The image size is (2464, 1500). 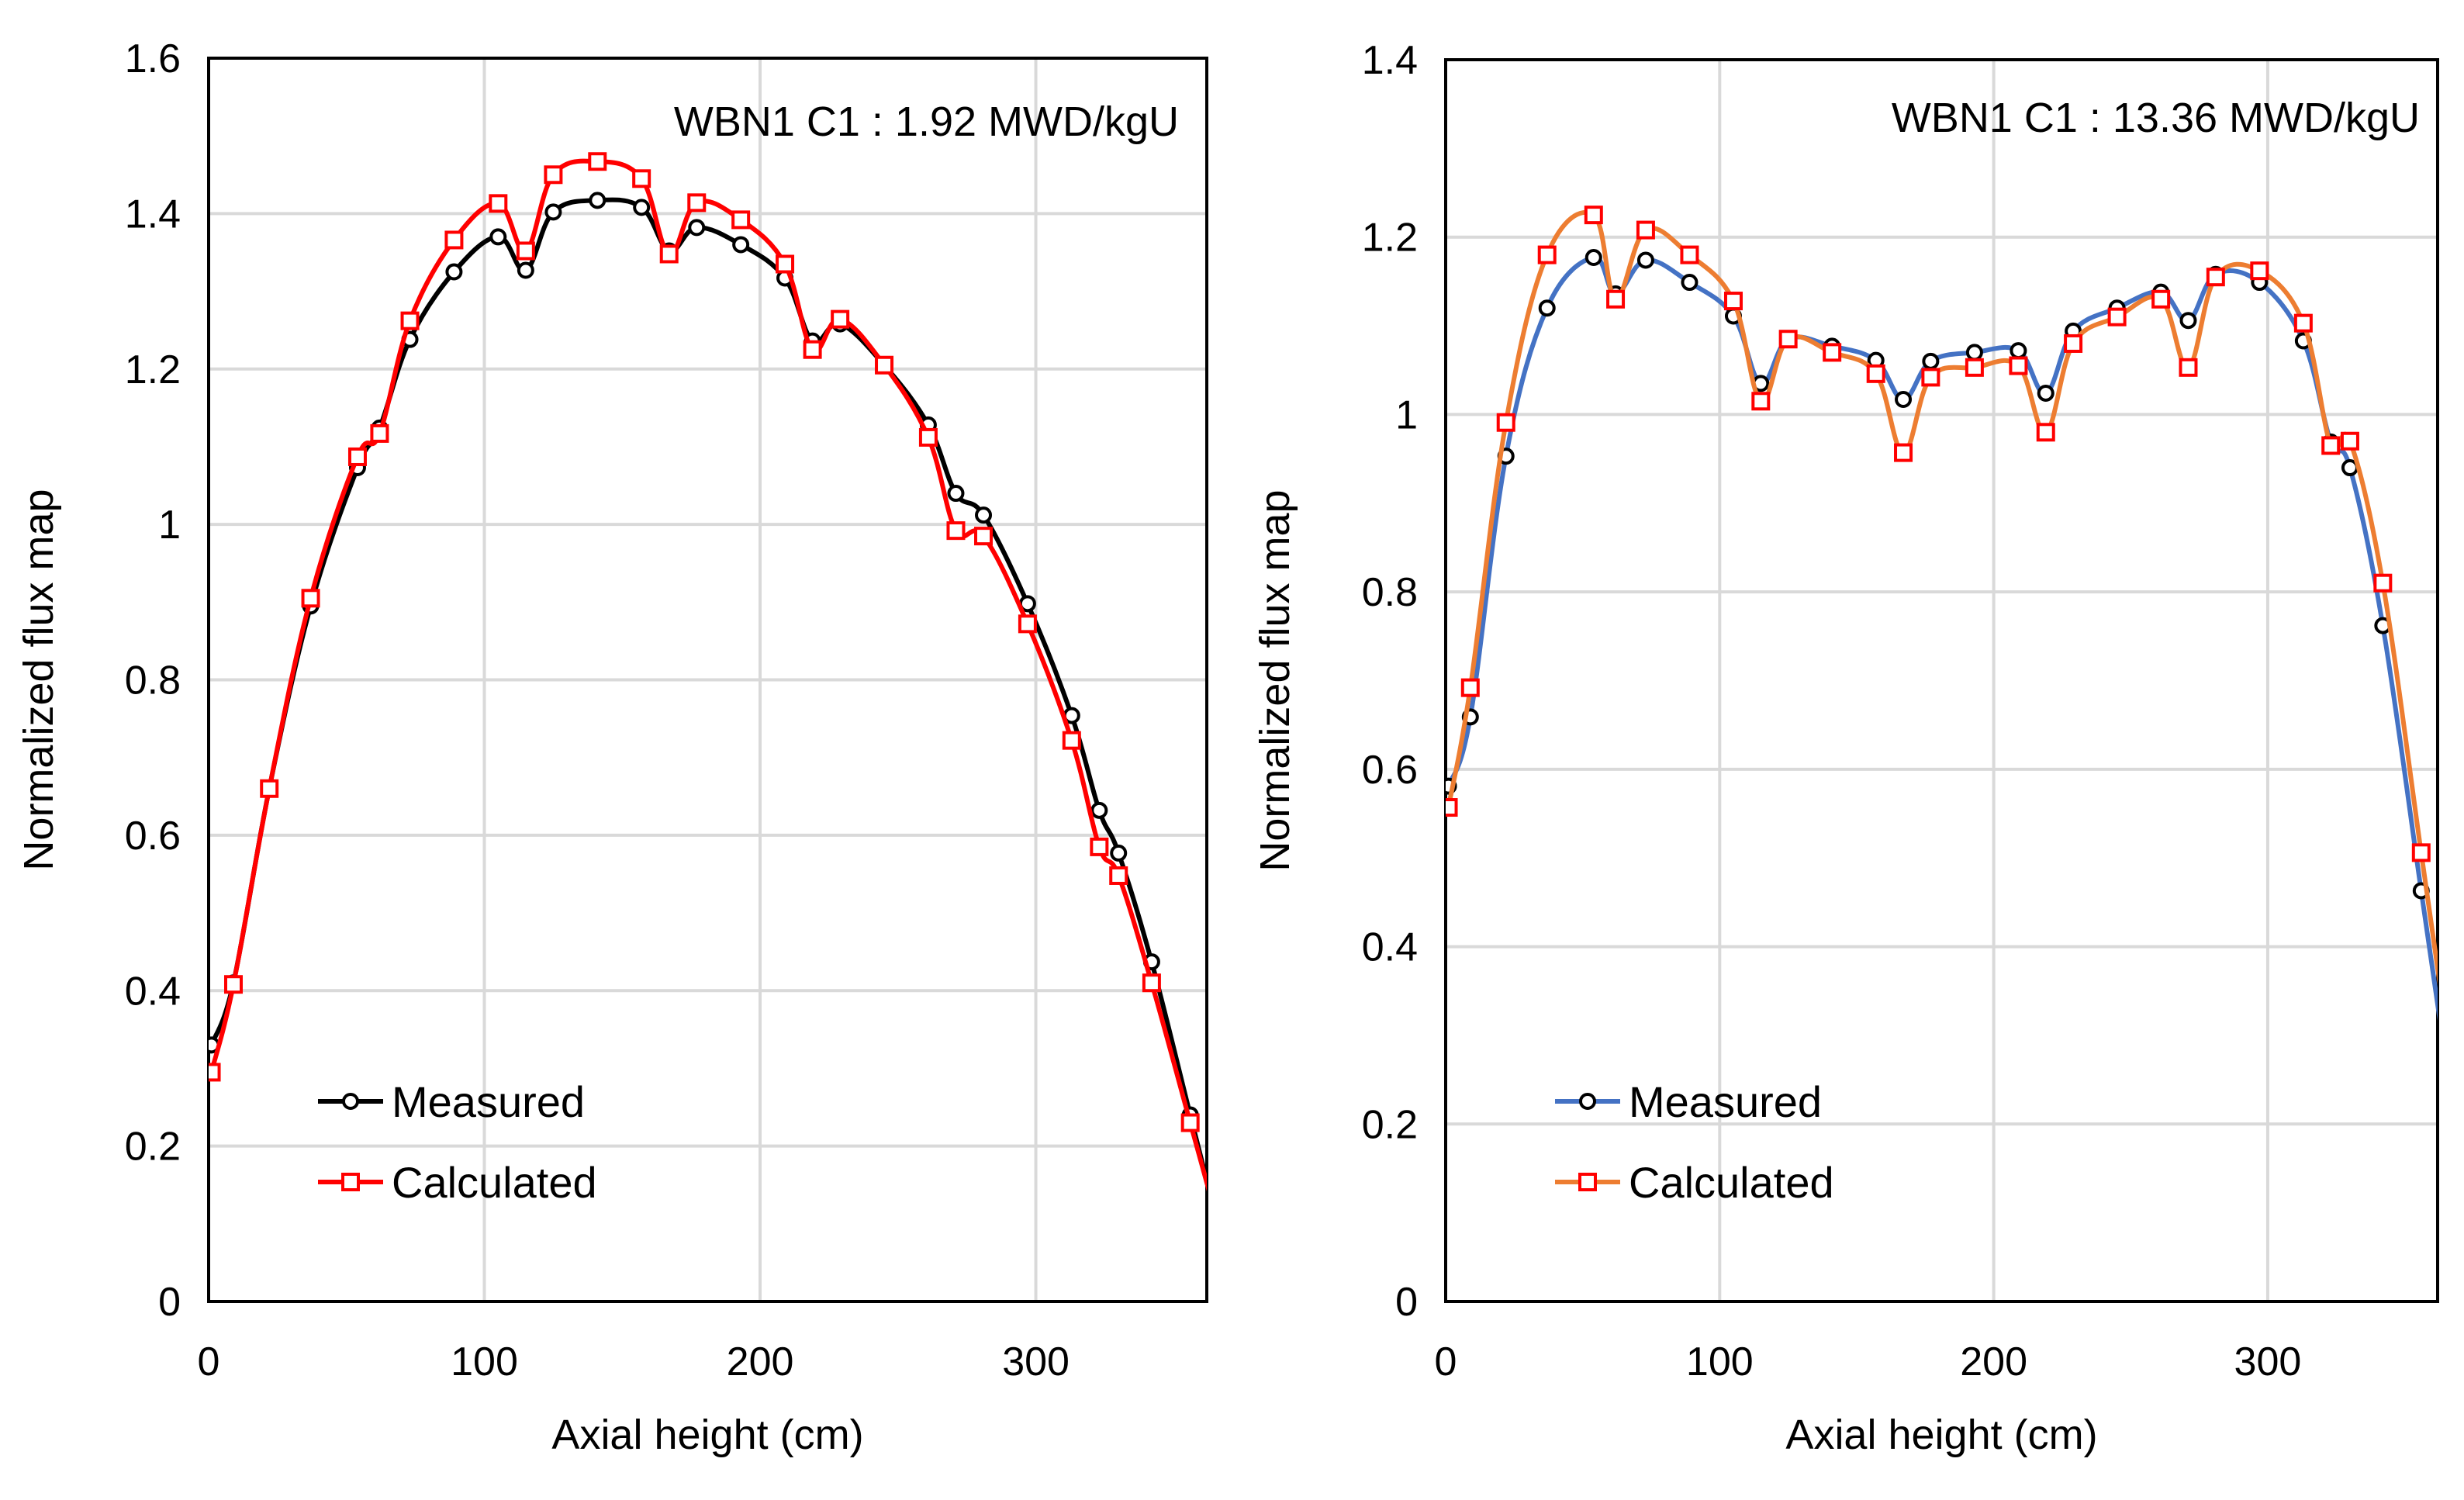 What do you see at coordinates (153, 59) in the screenshot?
I see `y-tick-label: 1.6` at bounding box center [153, 59].